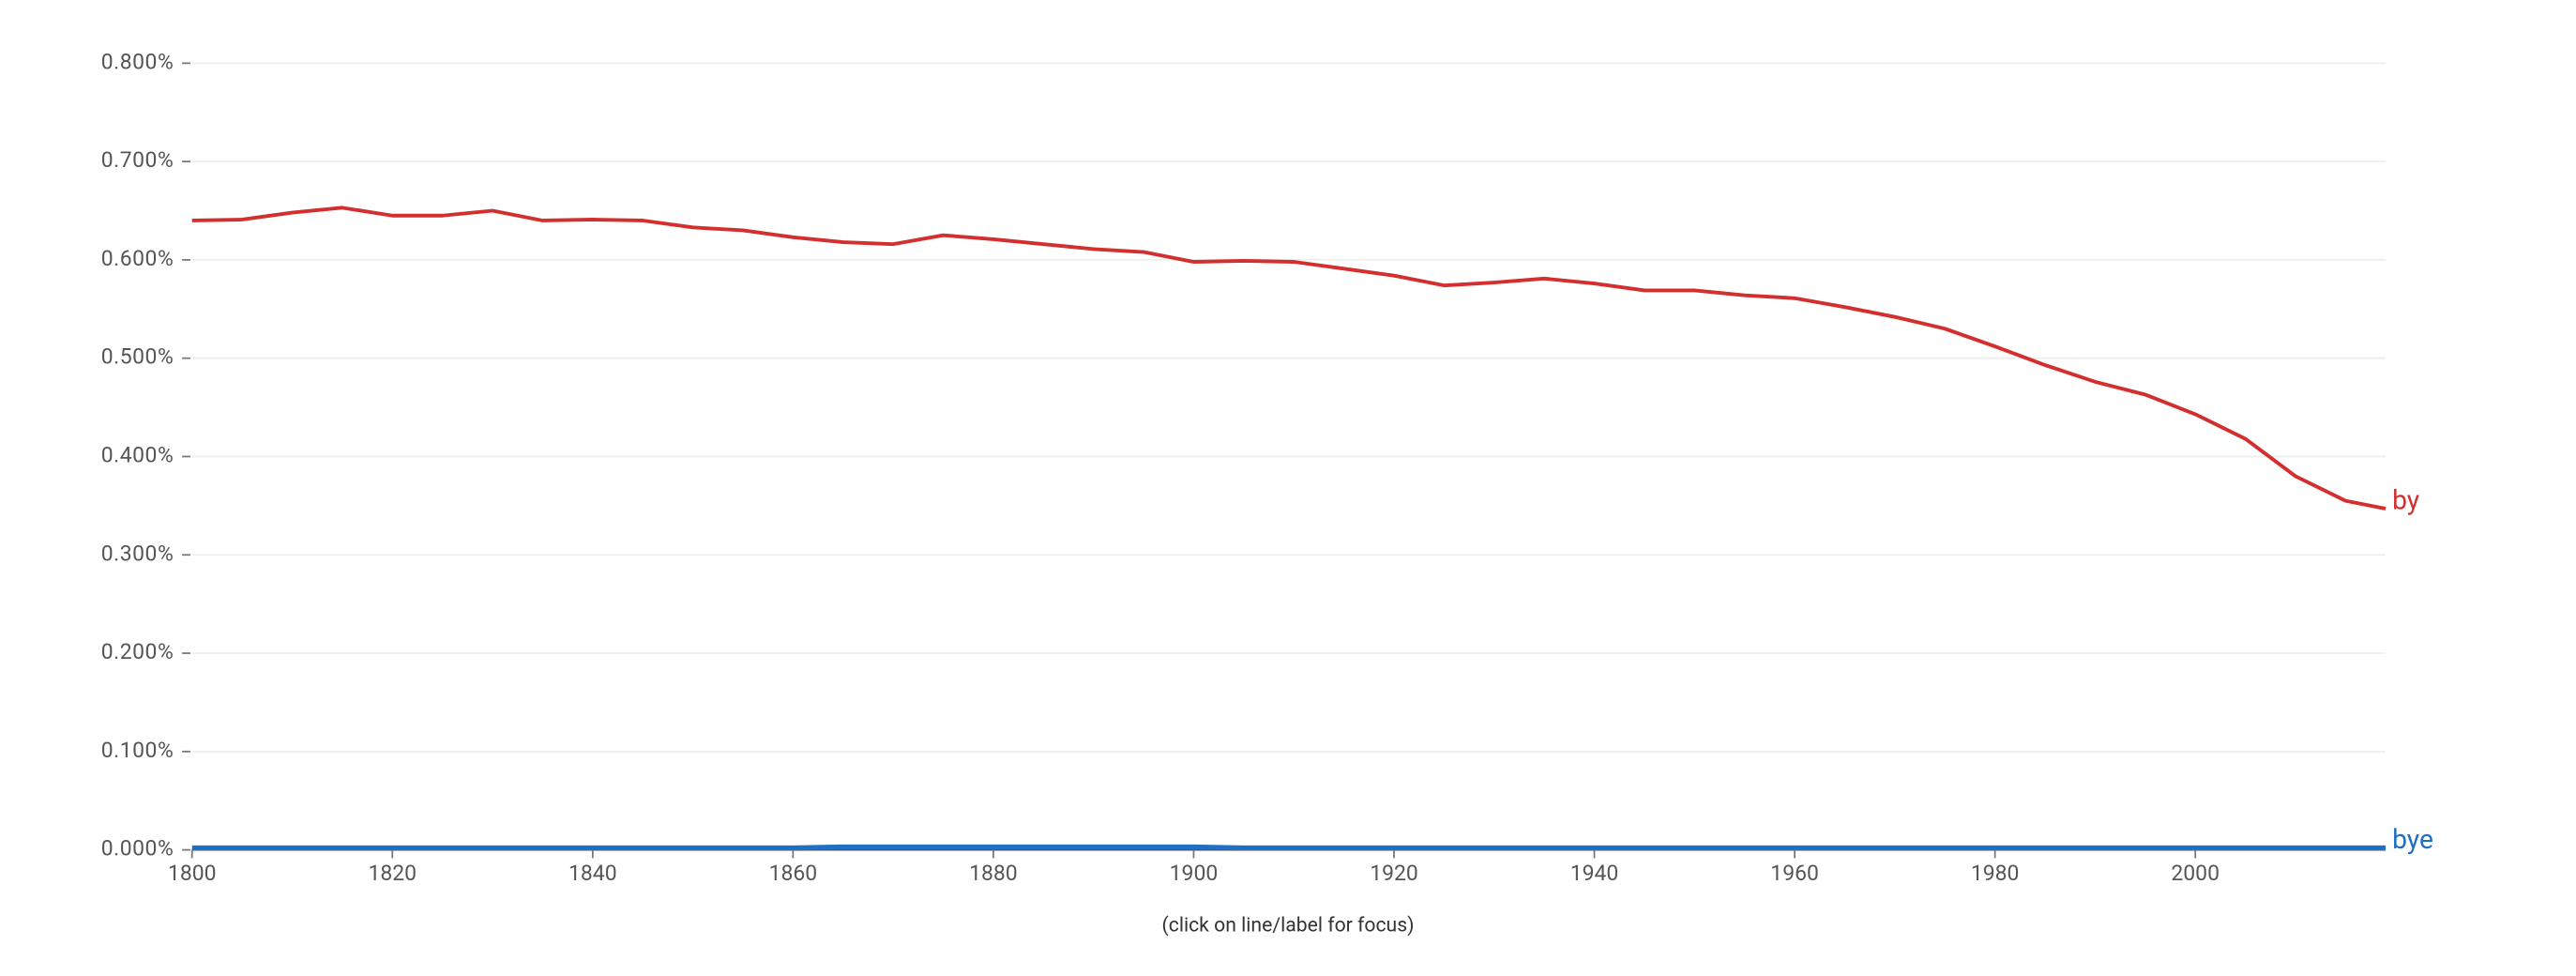  What do you see at coordinates (993, 874) in the screenshot?
I see `x-tick-label: 1880` at bounding box center [993, 874].